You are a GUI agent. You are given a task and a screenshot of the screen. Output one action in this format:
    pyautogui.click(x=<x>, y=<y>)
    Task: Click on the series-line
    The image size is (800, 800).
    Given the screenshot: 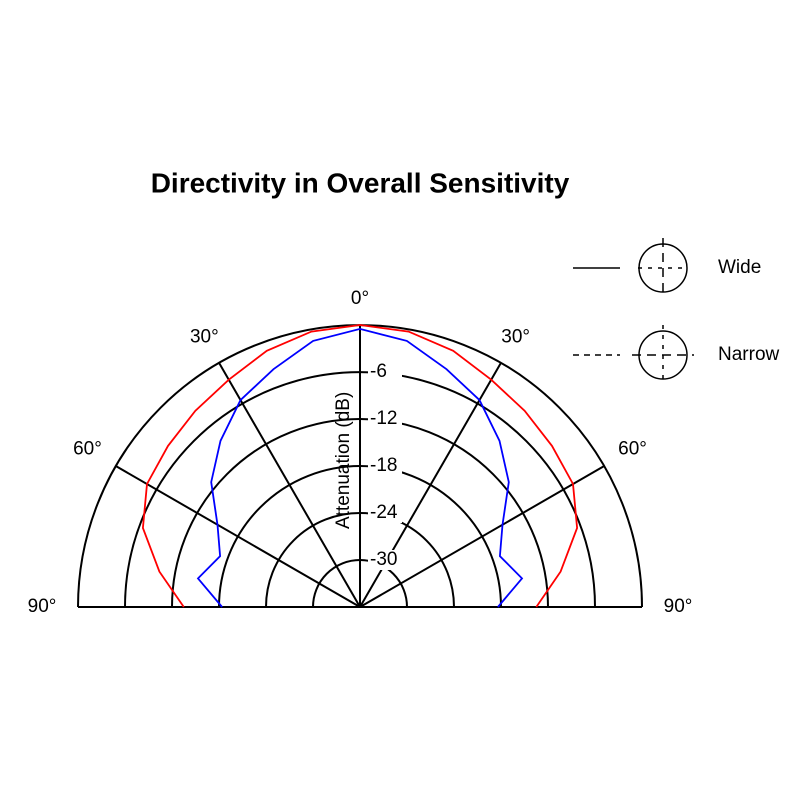 What is the action you would take?
    pyautogui.click(x=360, y=467)
    